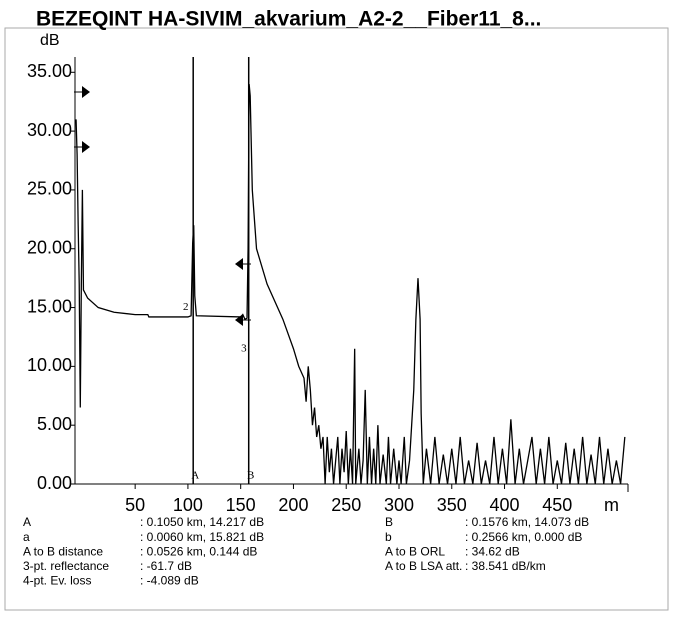  What do you see at coordinates (293, 505) in the screenshot?
I see `x-tick-label: 200` at bounding box center [293, 505].